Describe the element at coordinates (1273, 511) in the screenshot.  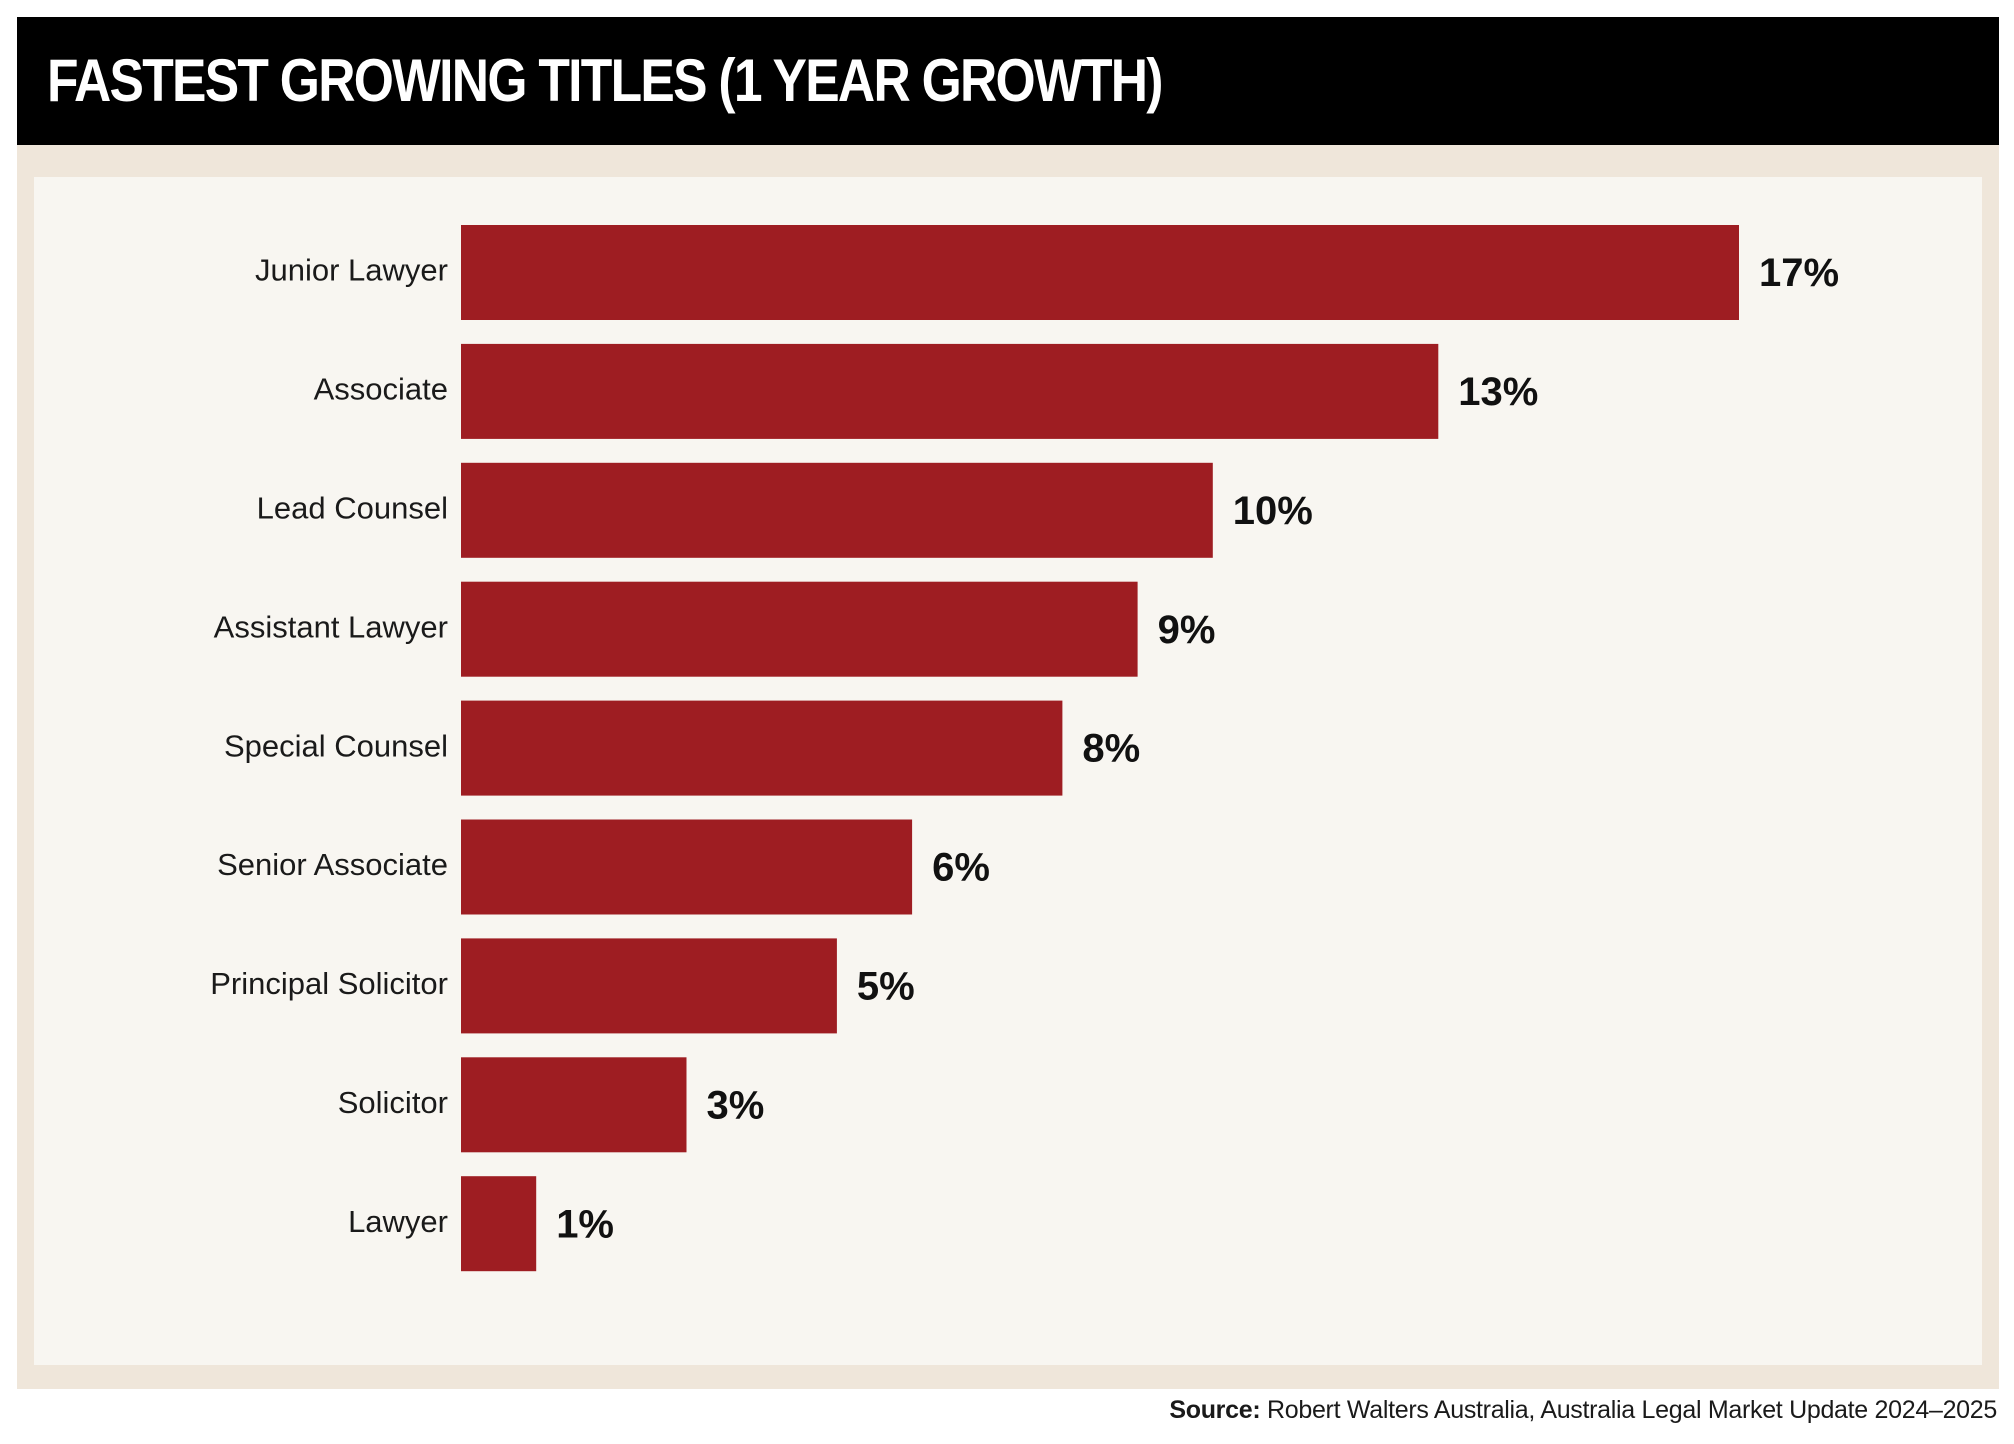
I see `value-label: 10%` at that location.